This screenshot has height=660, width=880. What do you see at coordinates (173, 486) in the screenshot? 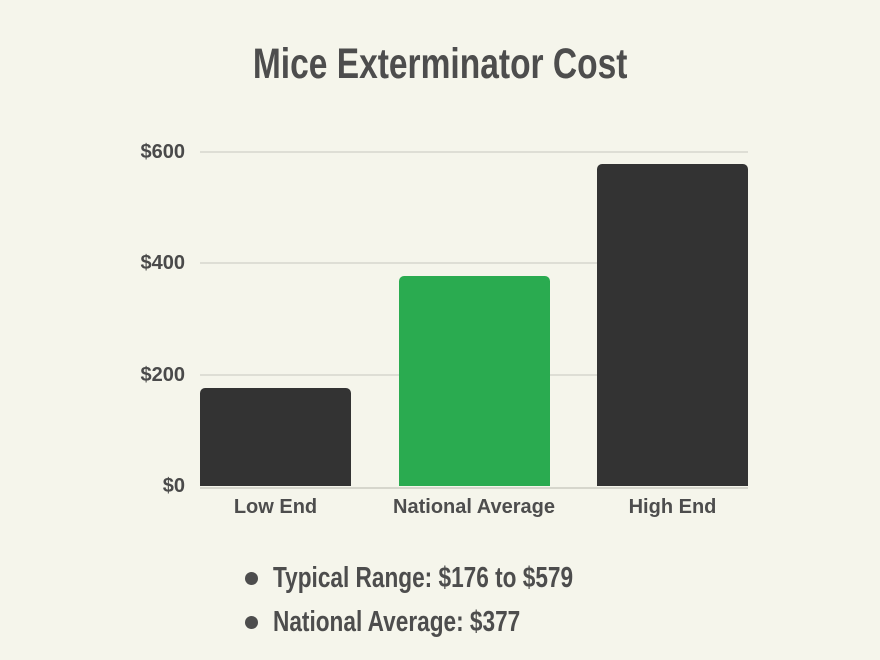
I see `y-tick-label: $0` at bounding box center [173, 486].